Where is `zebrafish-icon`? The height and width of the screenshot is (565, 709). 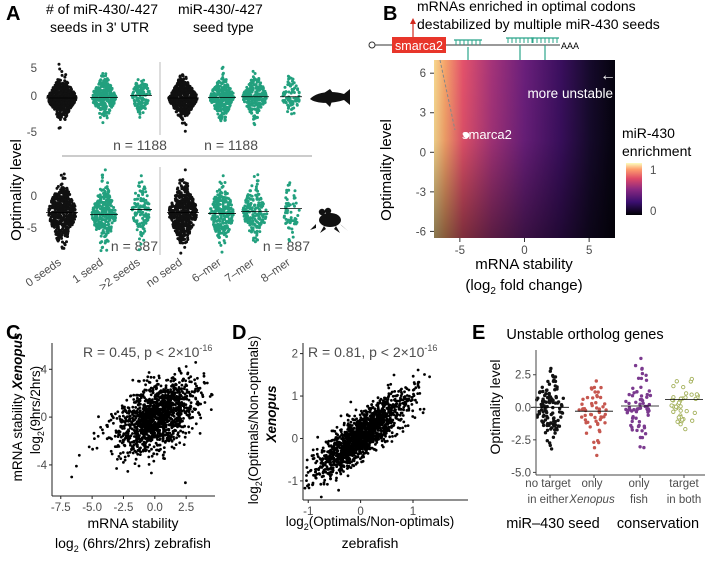 zebrafish-icon is located at coordinates (330, 98).